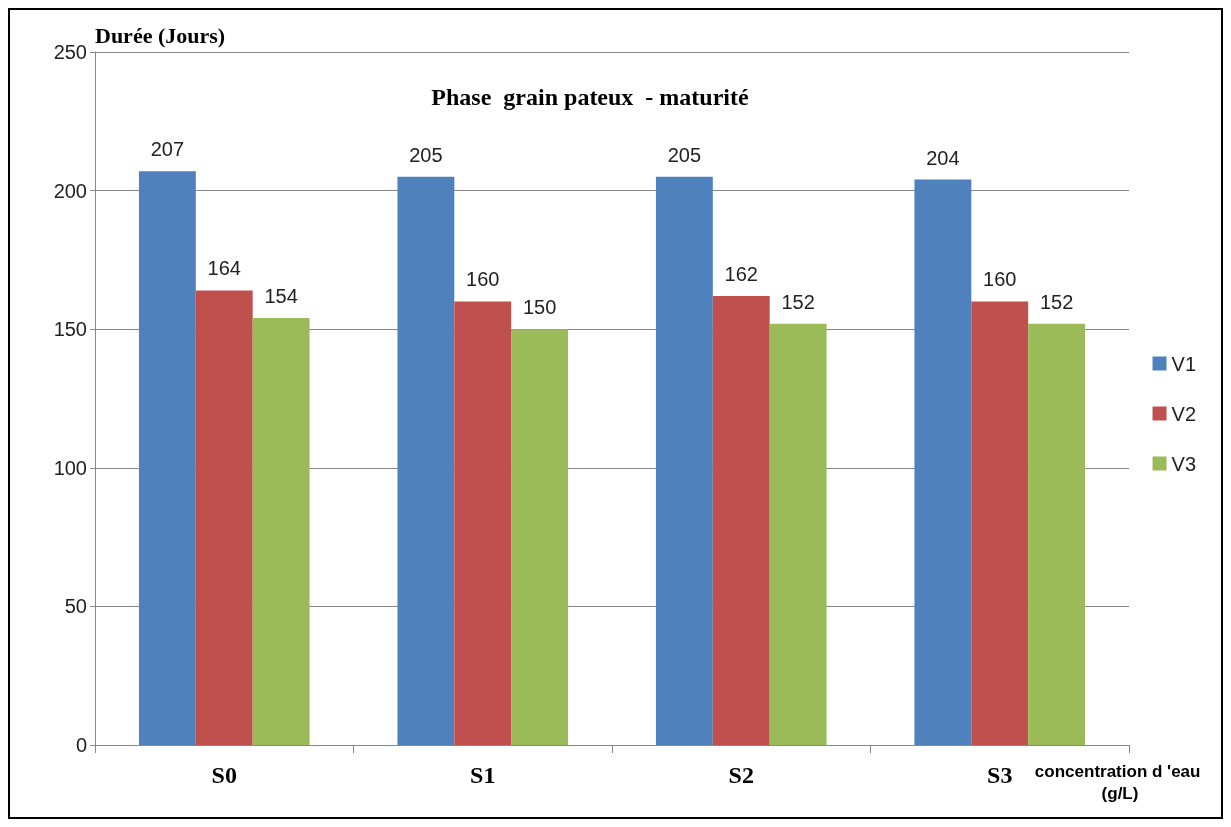 The width and height of the screenshot is (1231, 827). Describe the element at coordinates (81, 745) in the screenshot. I see `y-tick-label: 0` at that location.